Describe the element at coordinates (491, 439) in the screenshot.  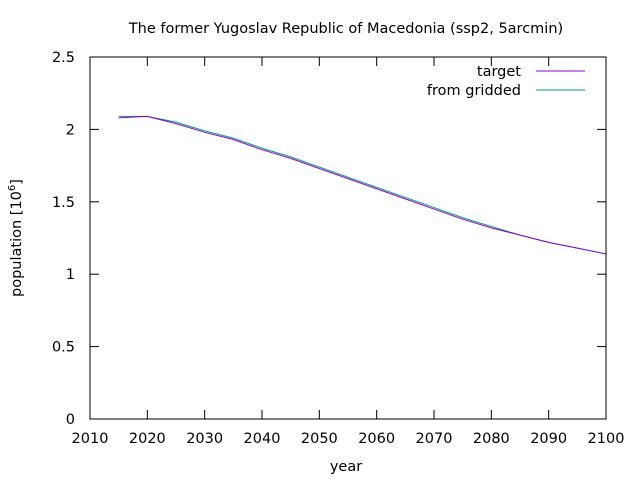
I see `x-tick-label: 2080` at that location.